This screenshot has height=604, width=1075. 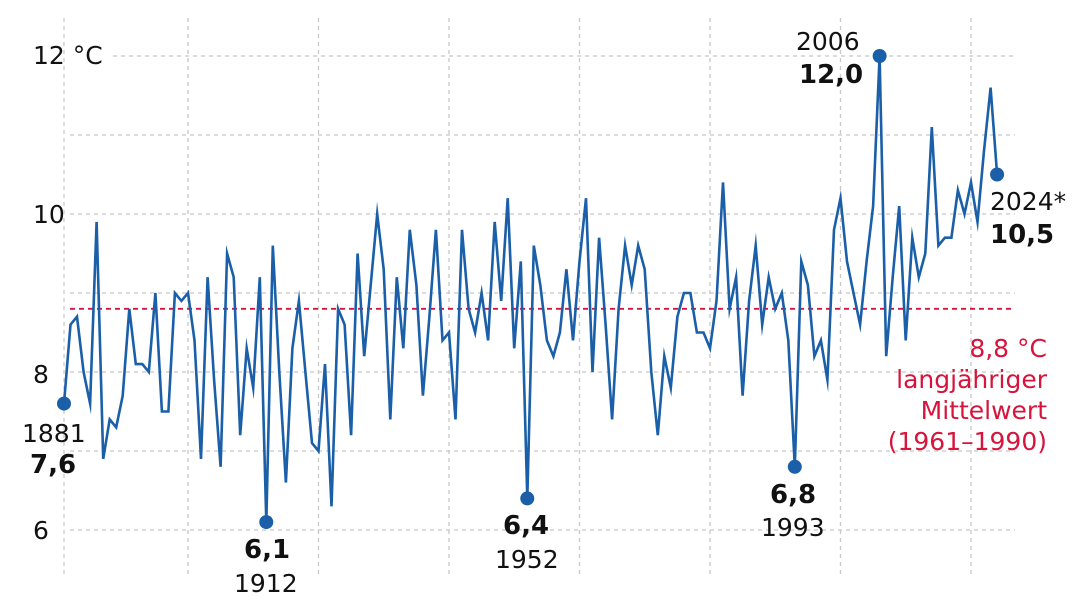 I want to click on y-tick-label-10: 10, so click(x=49, y=214).